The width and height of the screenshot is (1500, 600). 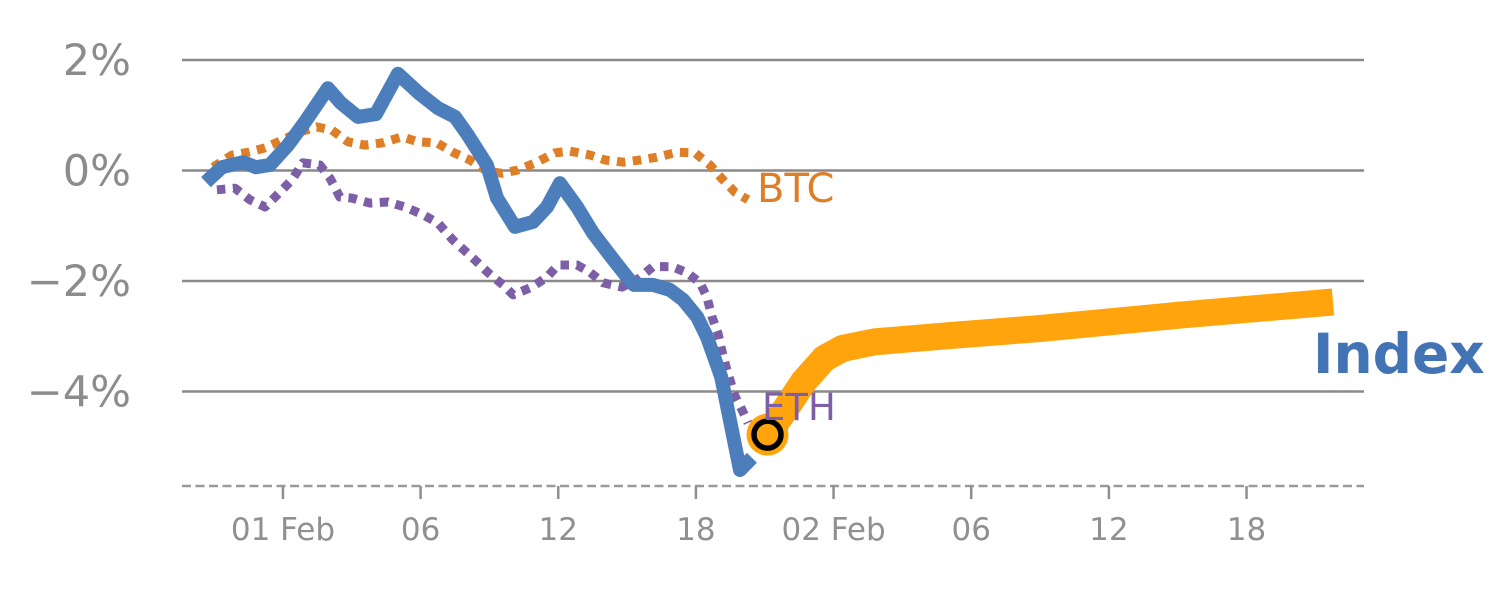 What do you see at coordinates (767, 434) in the screenshot?
I see `highlight-marker-ring` at bounding box center [767, 434].